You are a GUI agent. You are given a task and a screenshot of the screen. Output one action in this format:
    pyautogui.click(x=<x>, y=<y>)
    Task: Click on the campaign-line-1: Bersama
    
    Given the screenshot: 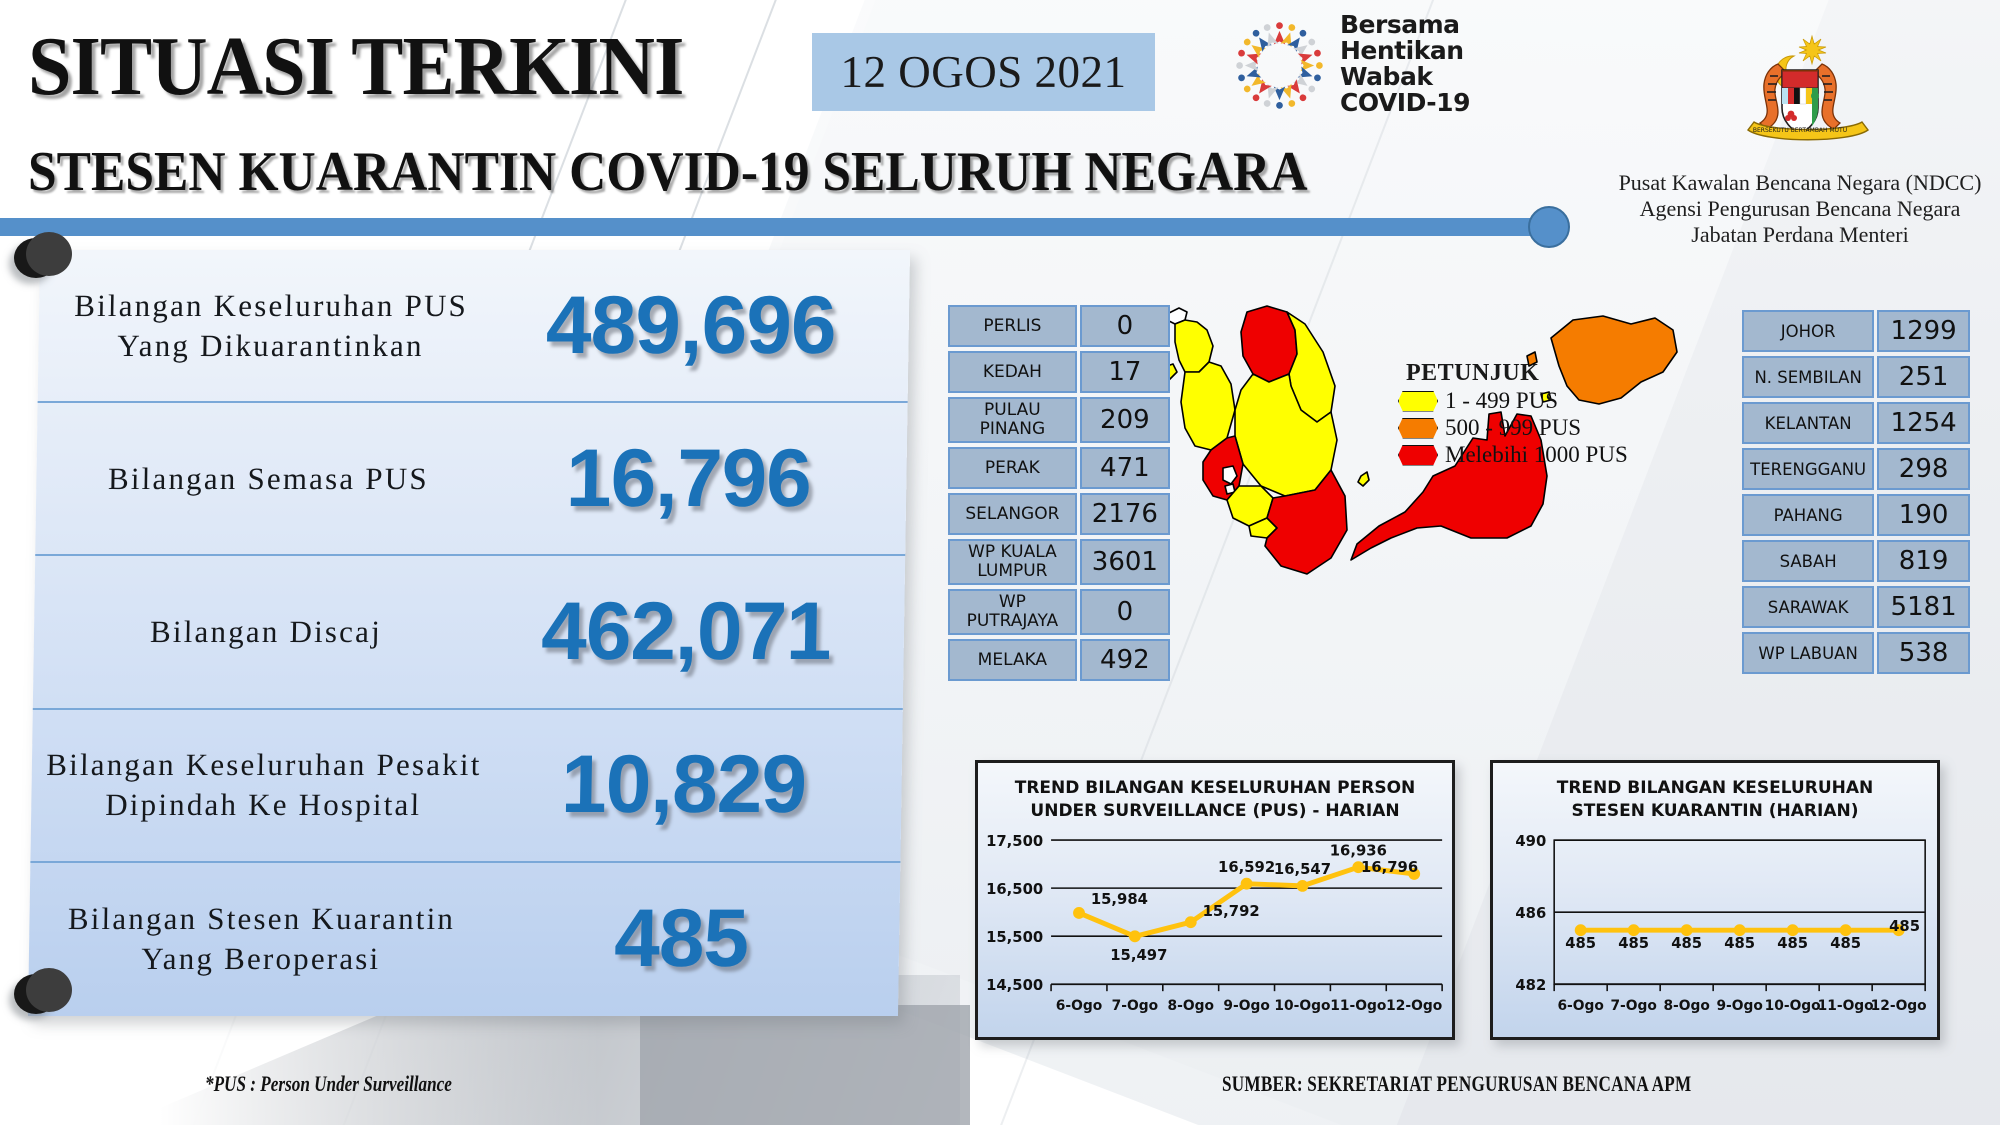 What is the action you would take?
    pyautogui.click(x=1400, y=24)
    